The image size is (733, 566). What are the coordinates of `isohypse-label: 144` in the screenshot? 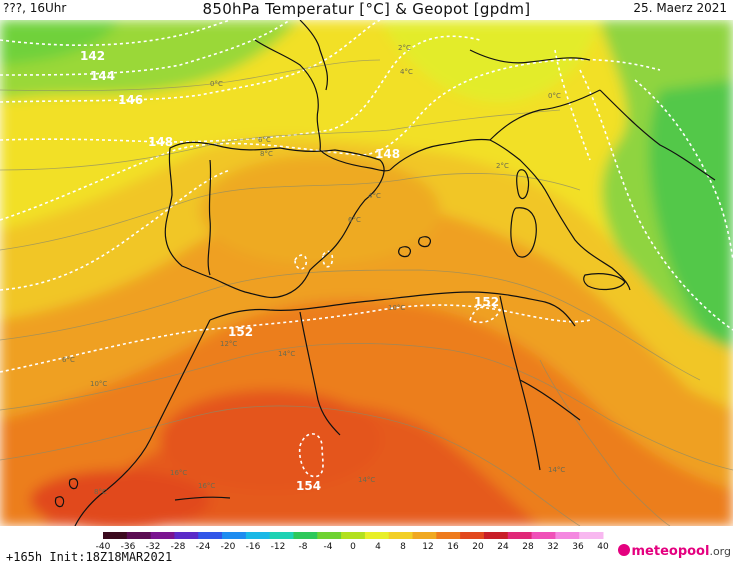 It's located at (102, 76).